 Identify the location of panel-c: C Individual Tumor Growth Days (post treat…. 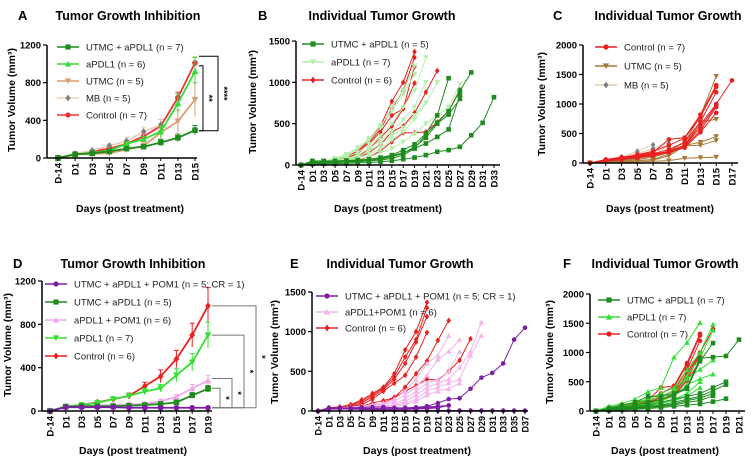
(639, 111).